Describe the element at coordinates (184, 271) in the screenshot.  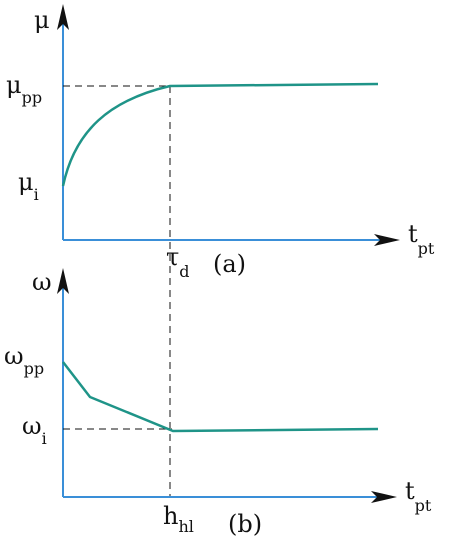
I see `subscript: d` at that location.